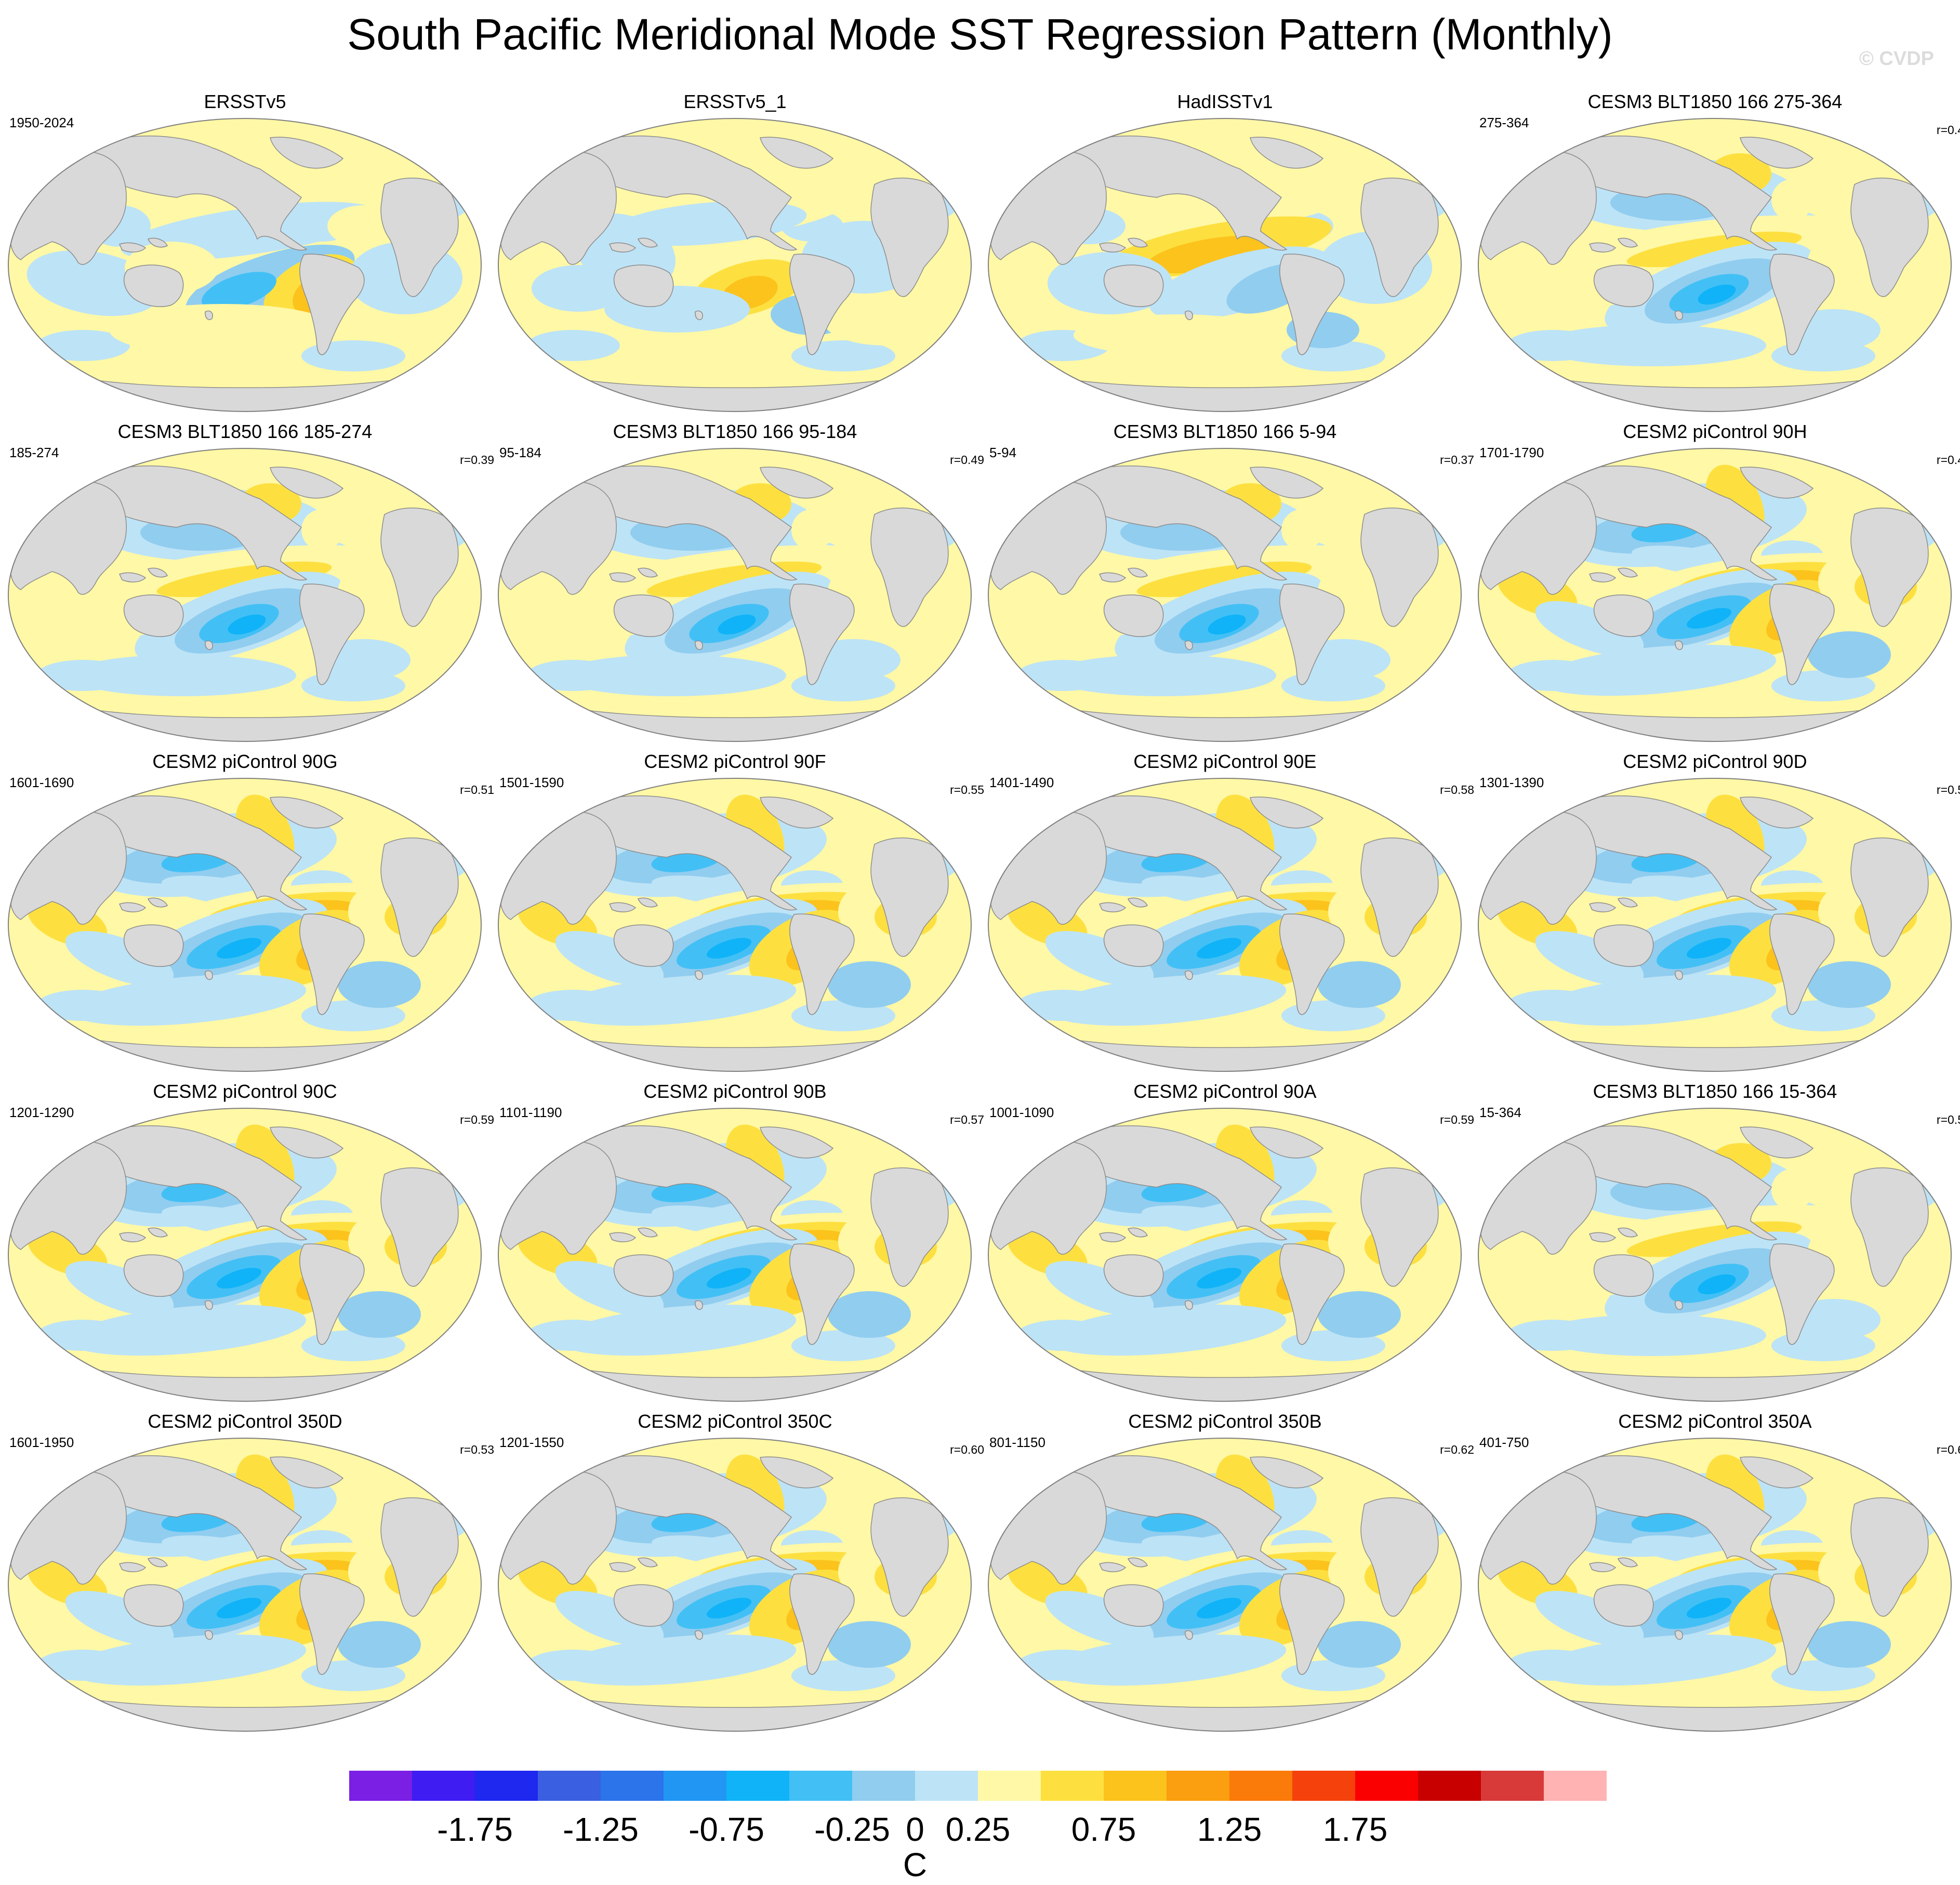 The width and height of the screenshot is (1960, 1885). What do you see at coordinates (1227, 586) in the screenshot?
I see `map-panel: CESM3 BLT1850 166 5-94 5-94 r=0.37` at bounding box center [1227, 586].